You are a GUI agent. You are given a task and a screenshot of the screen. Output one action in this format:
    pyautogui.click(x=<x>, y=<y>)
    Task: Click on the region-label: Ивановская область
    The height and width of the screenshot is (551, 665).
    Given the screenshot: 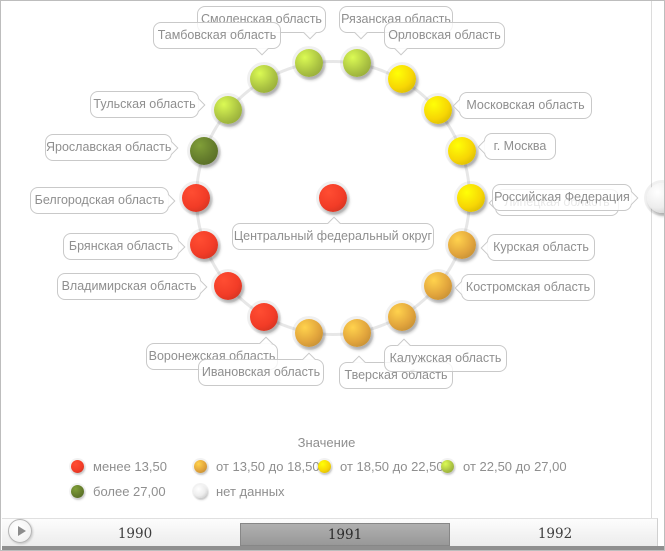 What is the action you would take?
    pyautogui.click(x=261, y=372)
    